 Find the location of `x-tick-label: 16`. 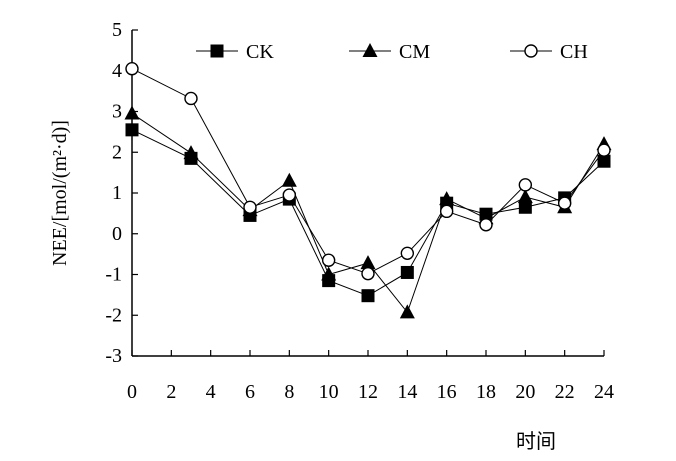

x-tick-label: 16 is located at coordinates (447, 392).